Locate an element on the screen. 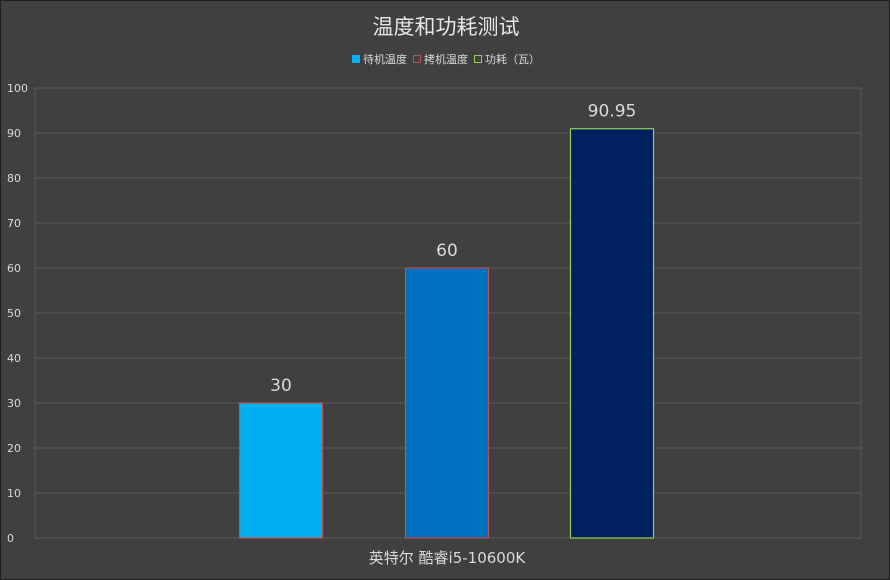 This screenshot has height=580, width=890. y-tick-label: 30 is located at coordinates (14, 403).